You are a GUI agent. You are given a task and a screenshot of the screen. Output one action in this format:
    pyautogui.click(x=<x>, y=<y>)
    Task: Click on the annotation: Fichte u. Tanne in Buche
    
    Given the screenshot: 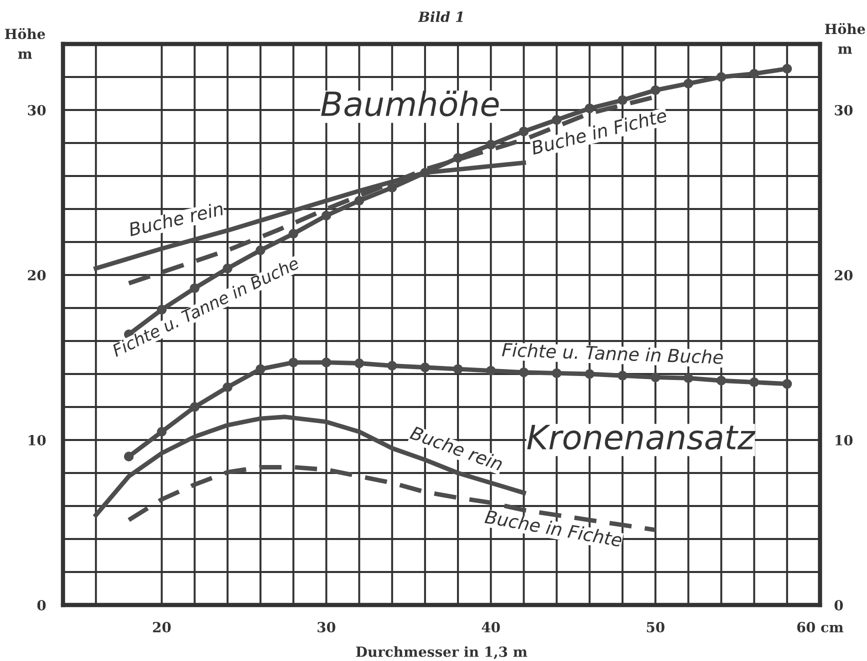 What is the action you would take?
    pyautogui.click(x=613, y=353)
    